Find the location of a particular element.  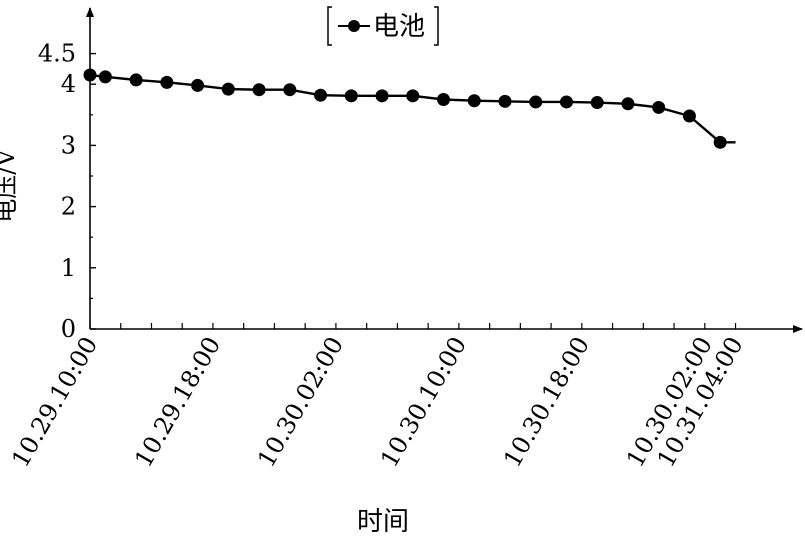

x-tick-label: 10.30.18:00 is located at coordinates (546, 402).